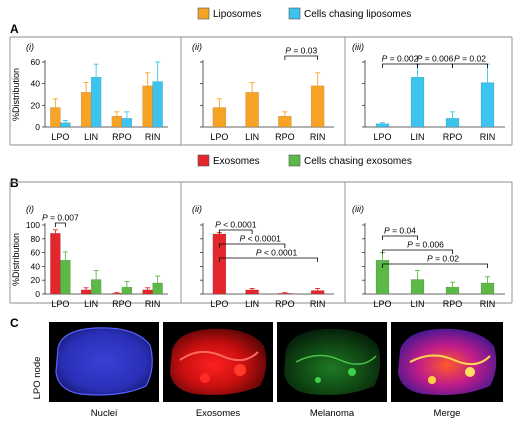 The width and height of the screenshot is (520, 431). Describe the element at coordinates (218, 362) in the screenshot. I see `image-exosomes` at that location.